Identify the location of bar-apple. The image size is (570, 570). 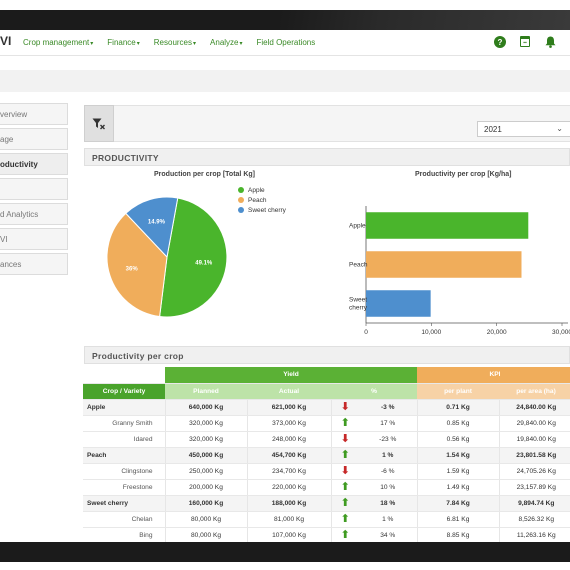
(447, 225).